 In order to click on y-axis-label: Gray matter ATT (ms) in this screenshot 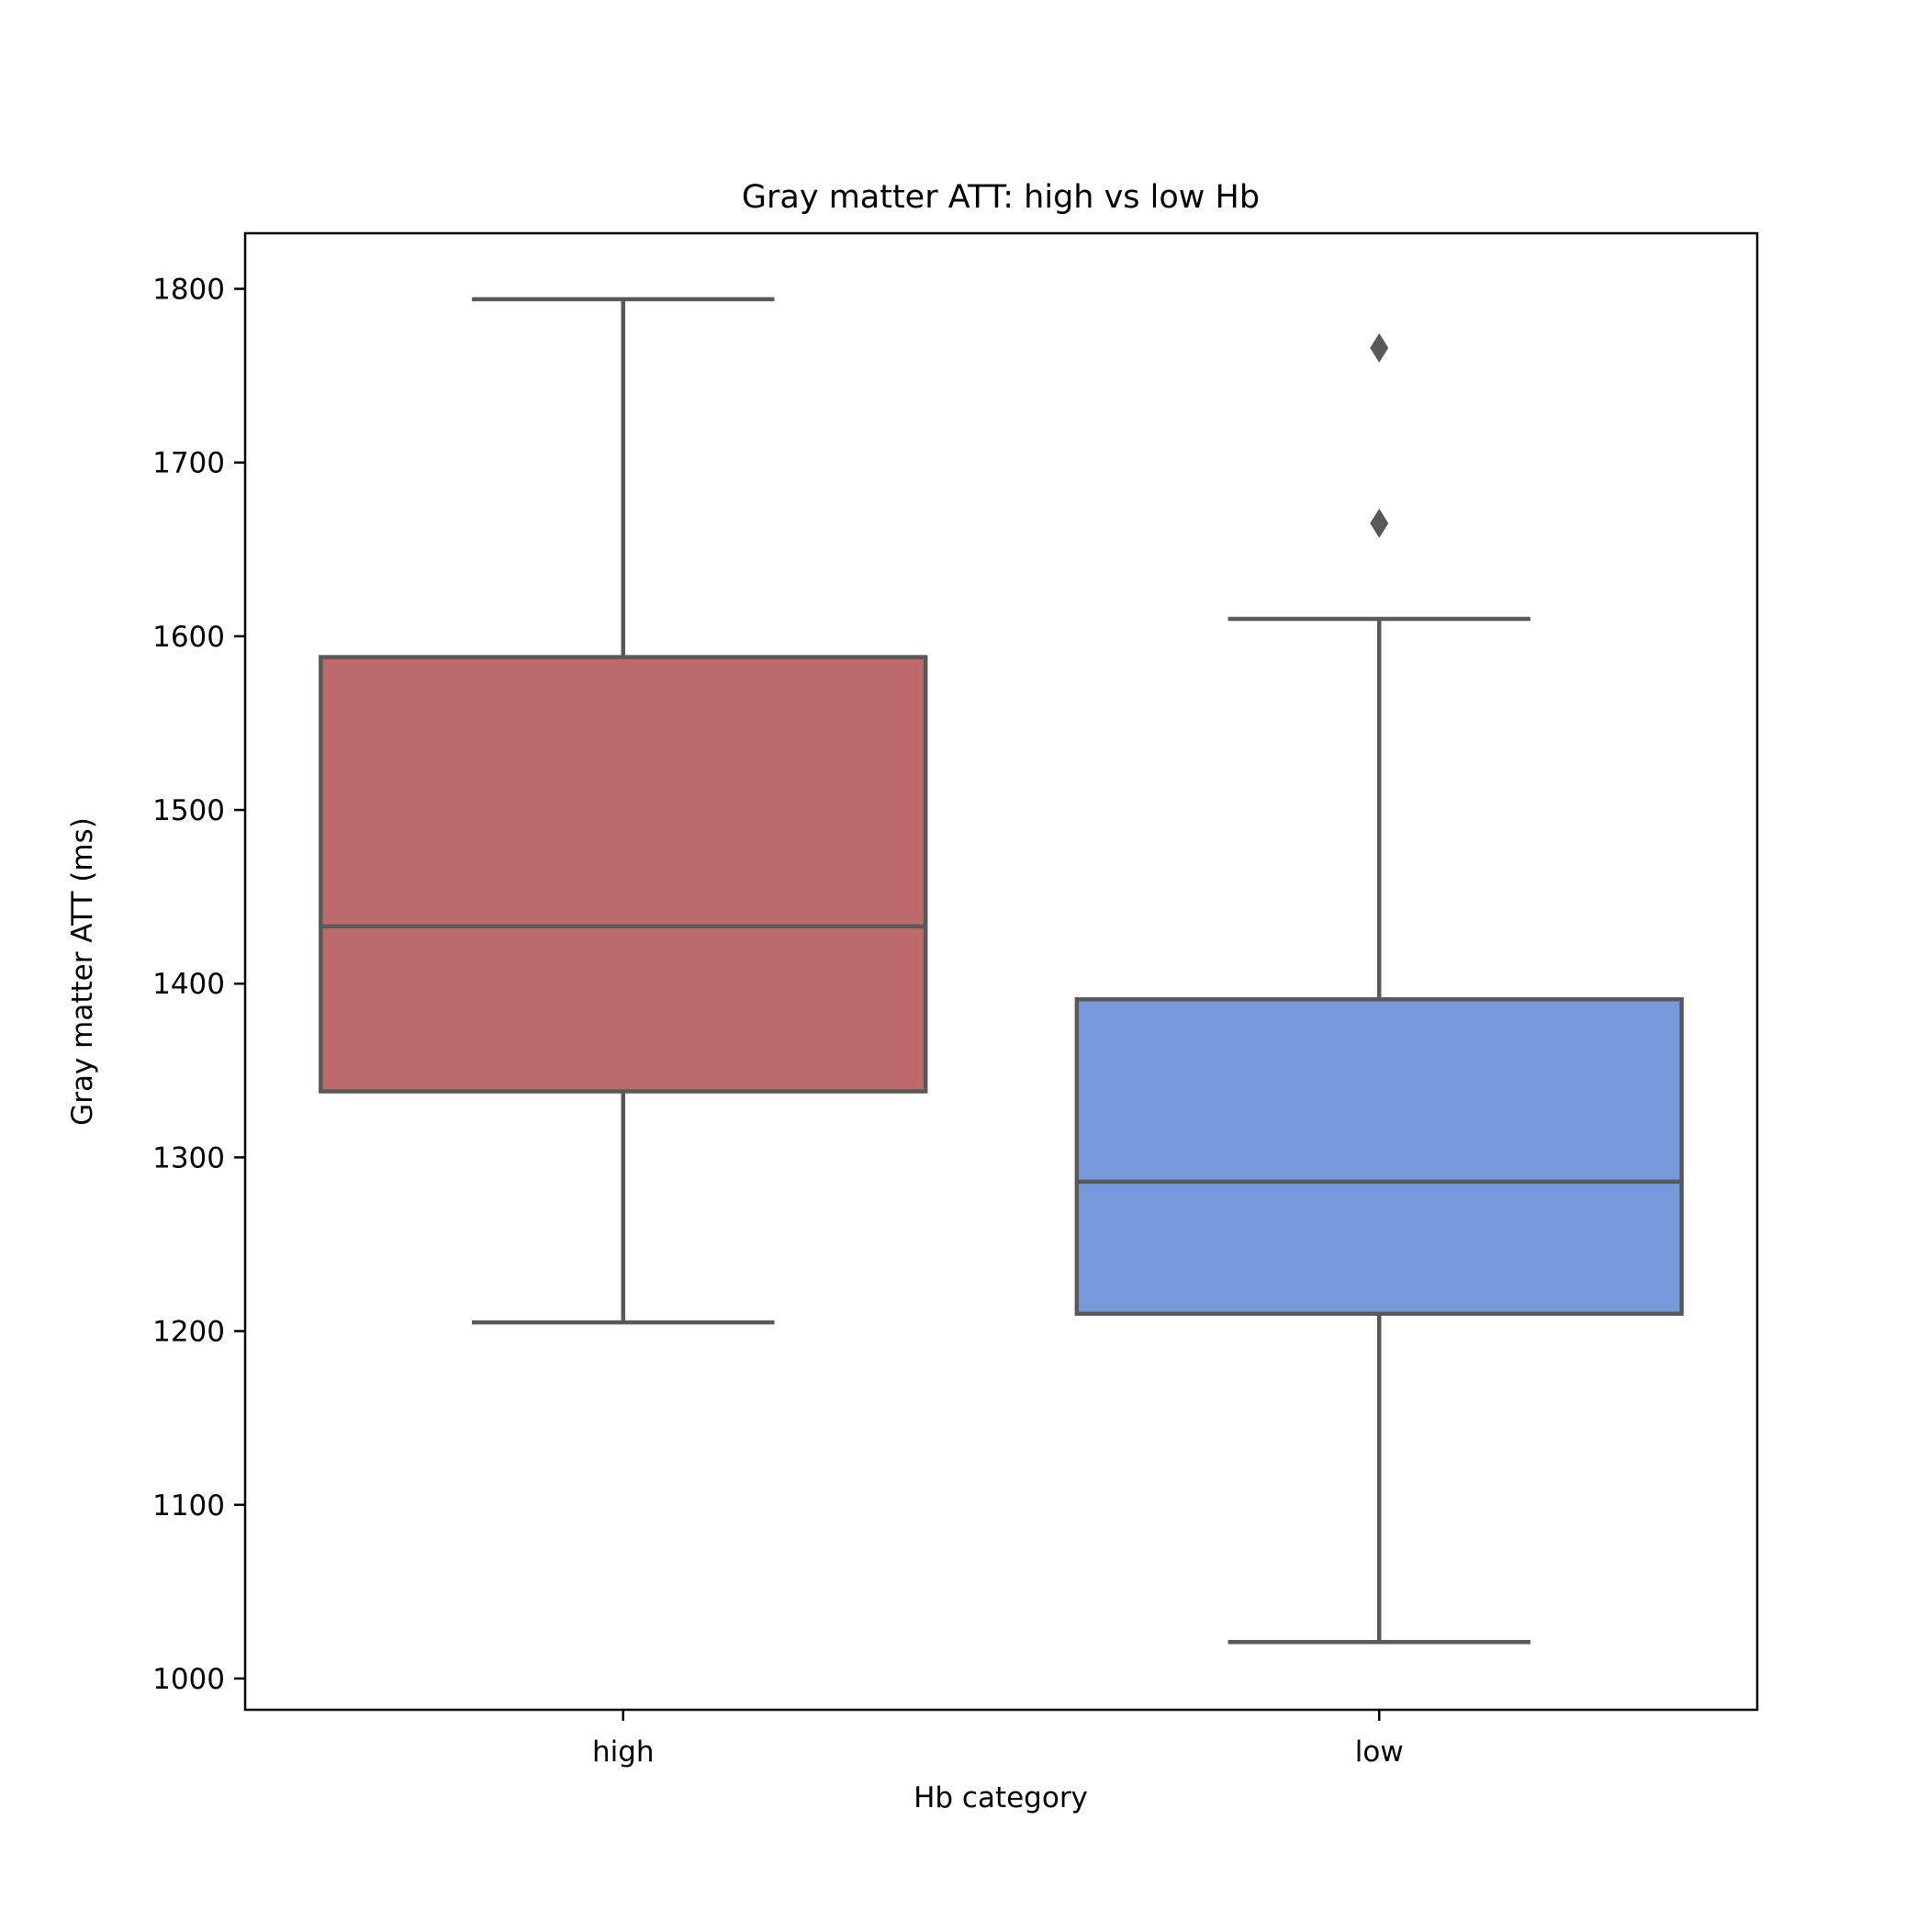, I will do `click(82, 971)`.